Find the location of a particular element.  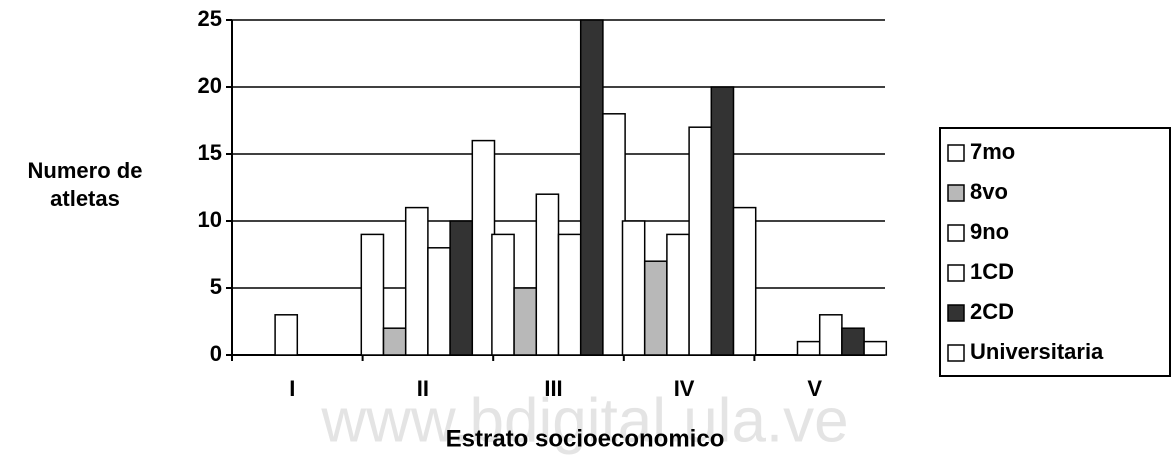

y-axis-label: atletas is located at coordinates (85, 198).